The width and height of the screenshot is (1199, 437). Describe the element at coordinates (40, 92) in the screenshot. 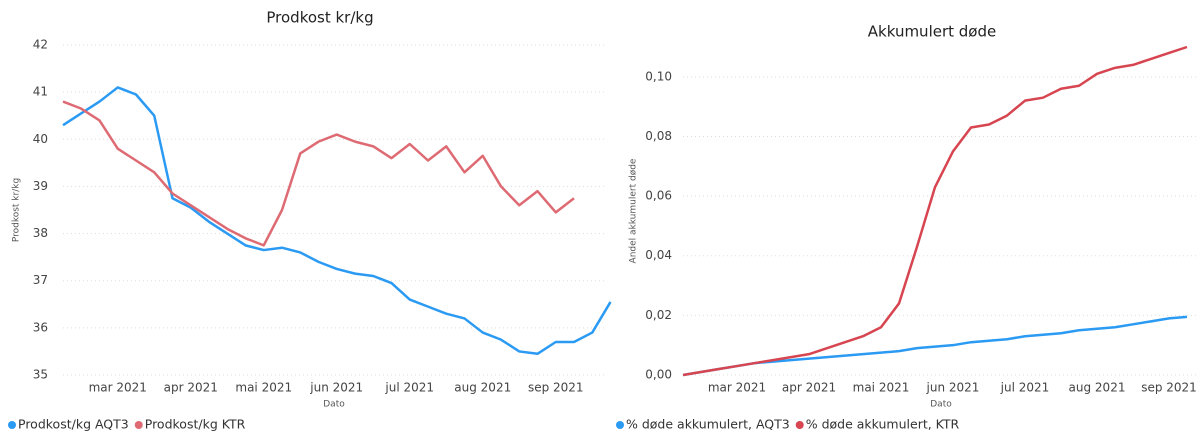

I see `y-tick-label: 41` at that location.